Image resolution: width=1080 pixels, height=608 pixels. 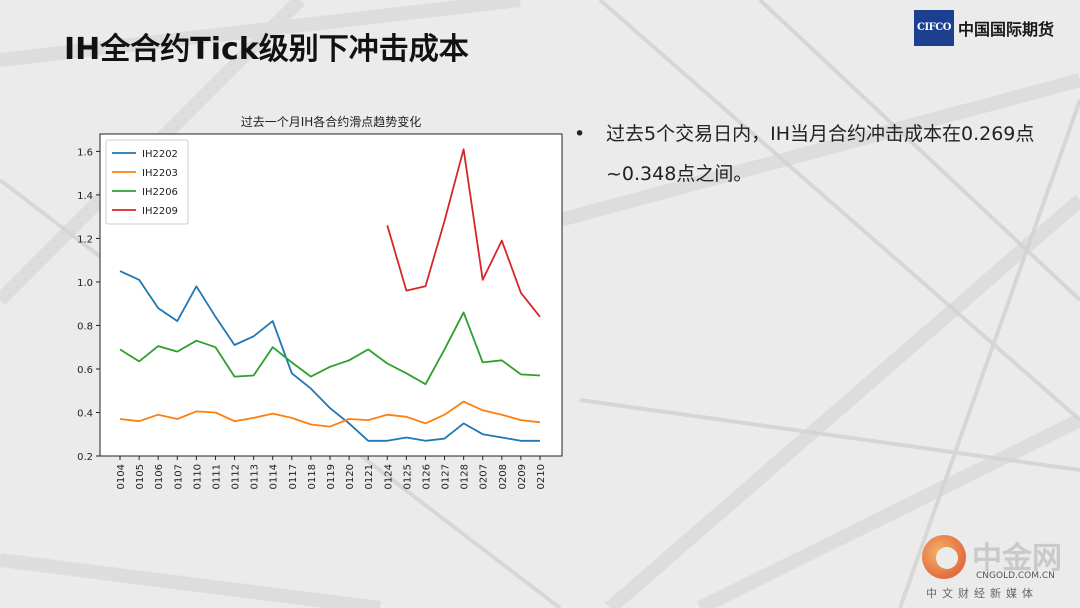 I want to click on y-tick-label: 0.6, so click(x=85, y=370).